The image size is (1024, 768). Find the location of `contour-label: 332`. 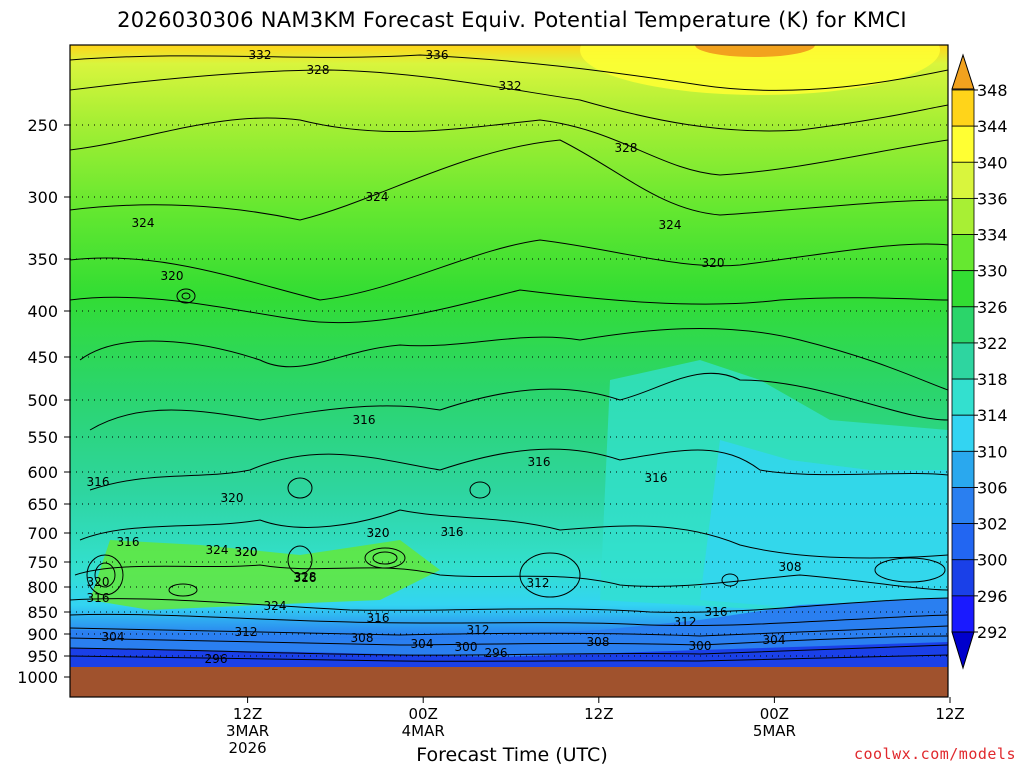

contour-label: 332 is located at coordinates (510, 86).